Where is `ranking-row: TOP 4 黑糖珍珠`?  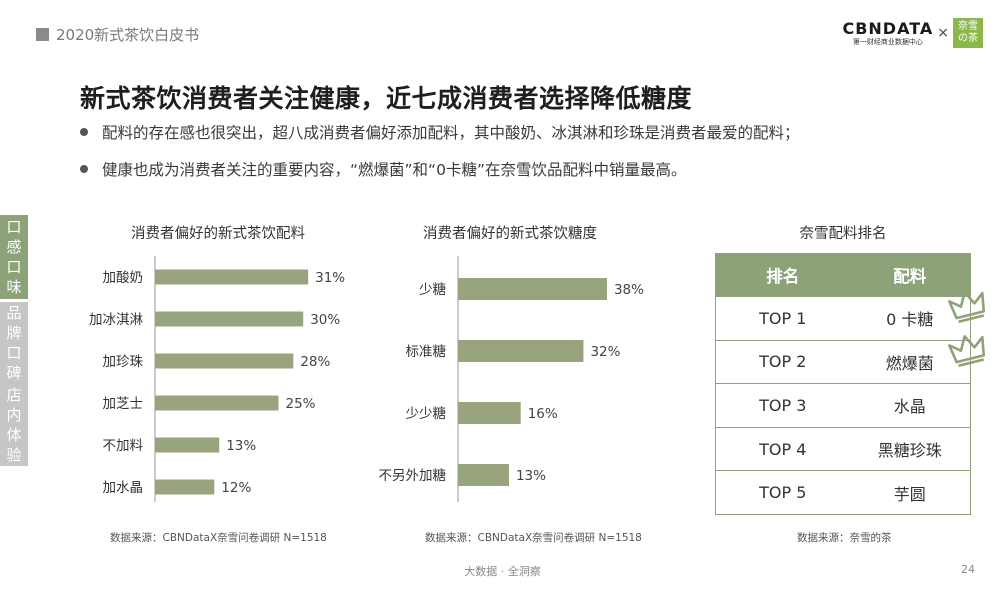
ranking-row: TOP 4 黑糖珍珠 is located at coordinates (843, 448).